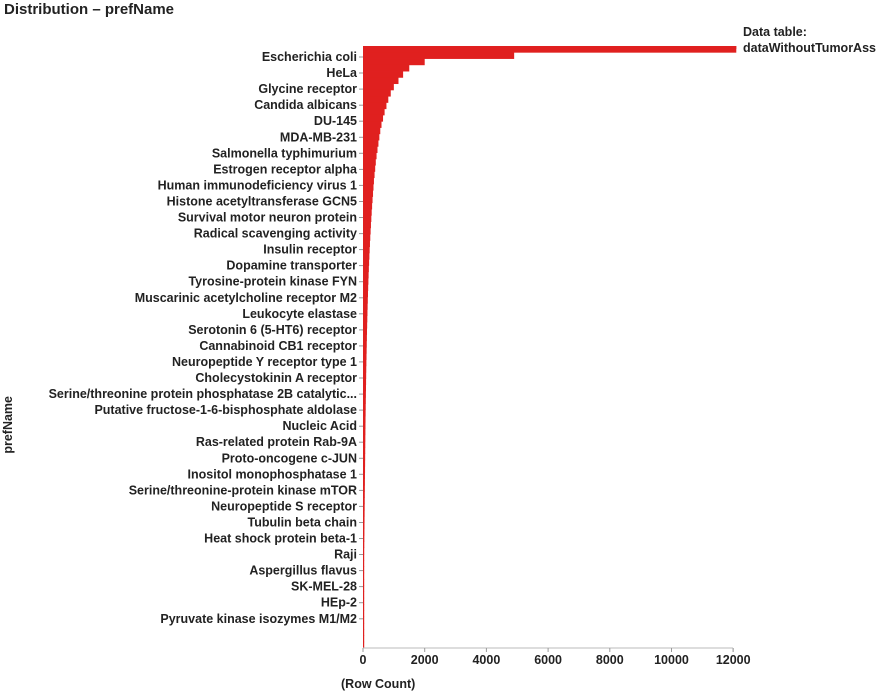  I want to click on bar-escherichia-coli, so click(550, 47).